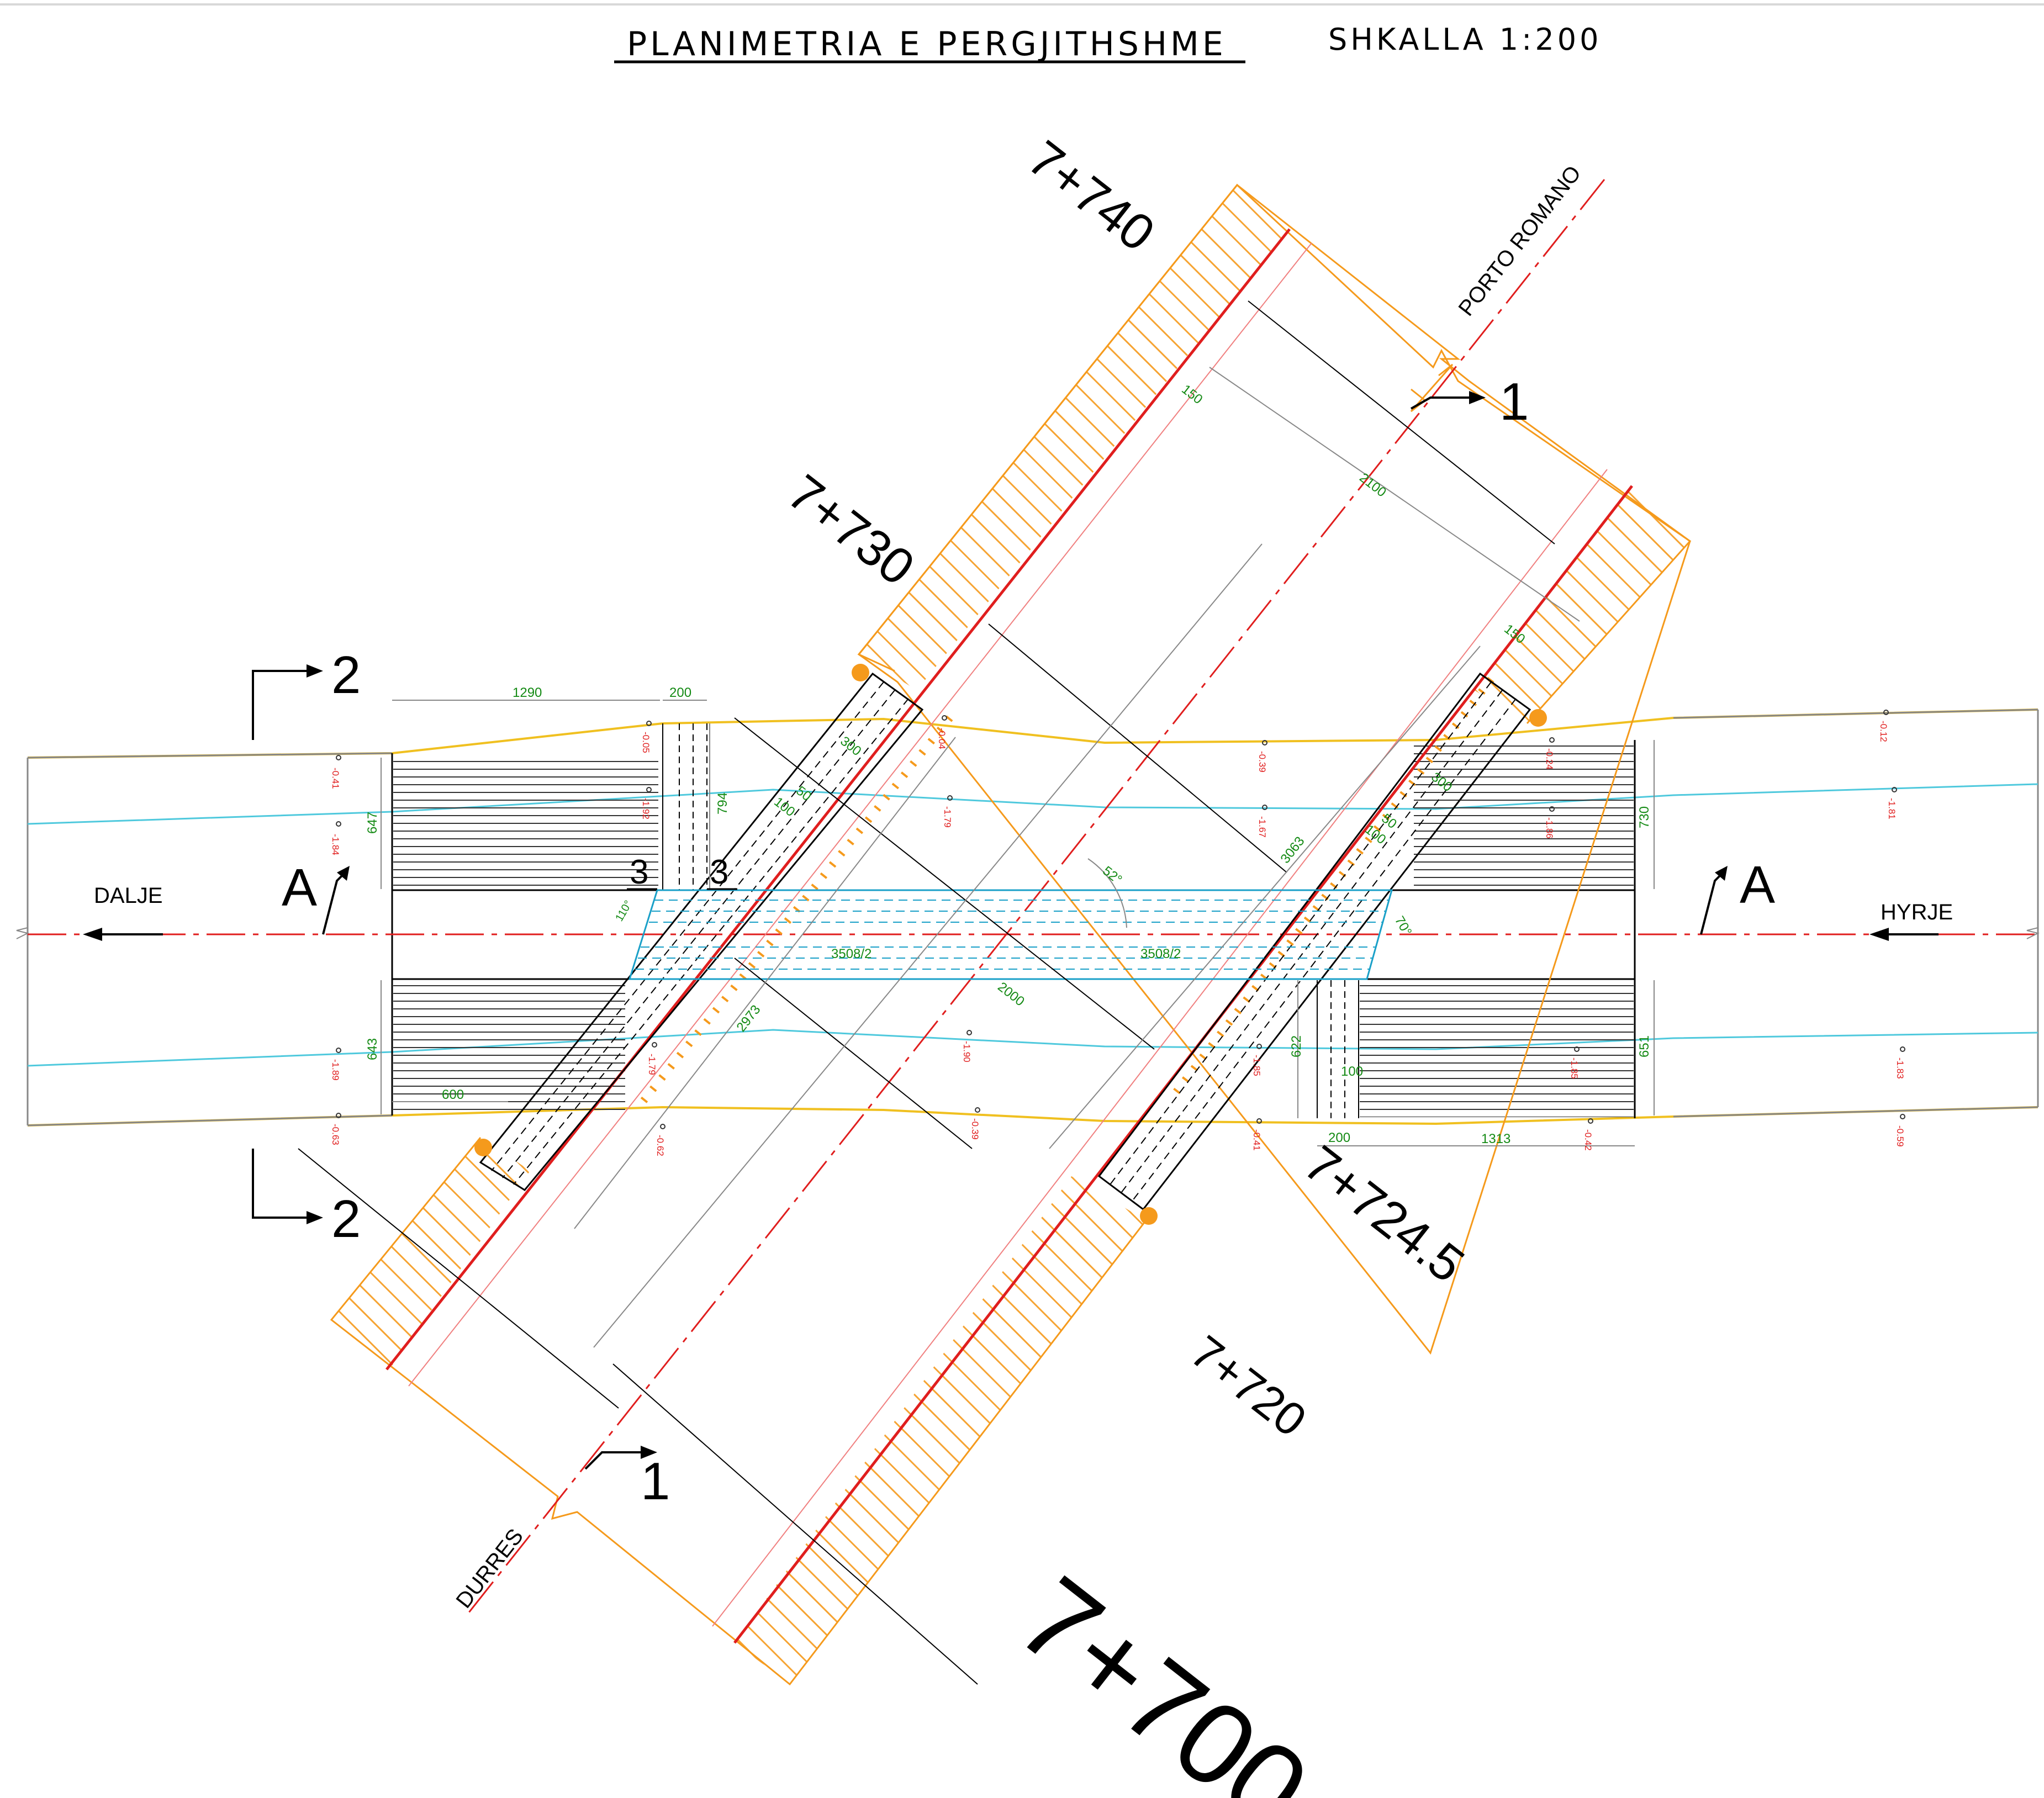 The width and height of the screenshot is (2044, 1798). What do you see at coordinates (1757, 884) in the screenshot?
I see `section-A-right: A` at bounding box center [1757, 884].